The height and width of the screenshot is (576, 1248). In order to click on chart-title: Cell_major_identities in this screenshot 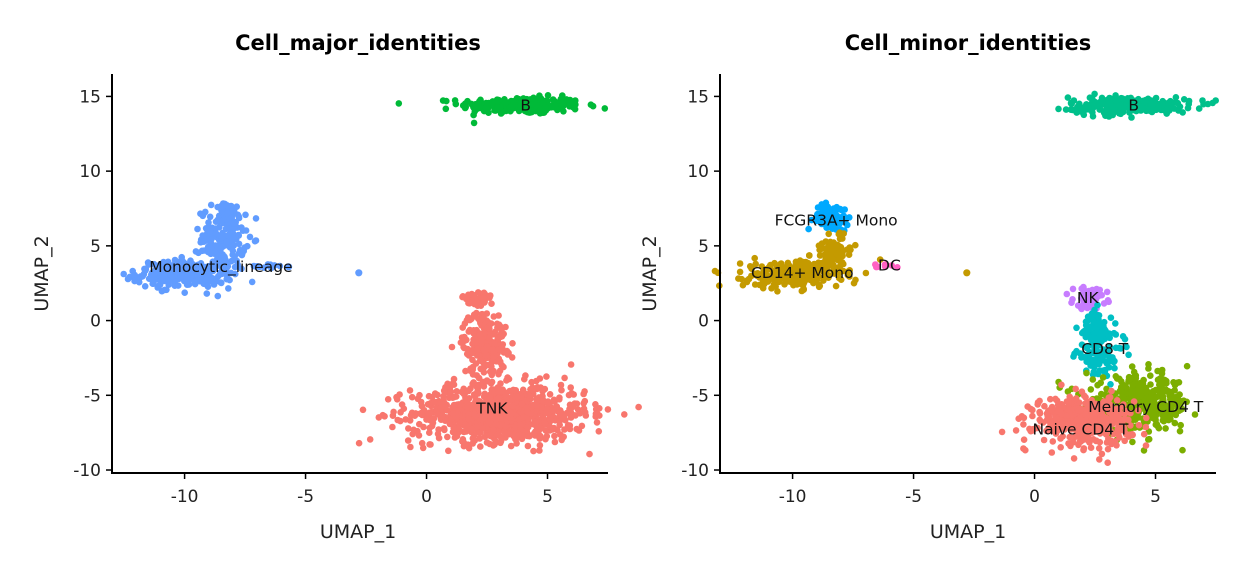, I will do `click(358, 43)`.